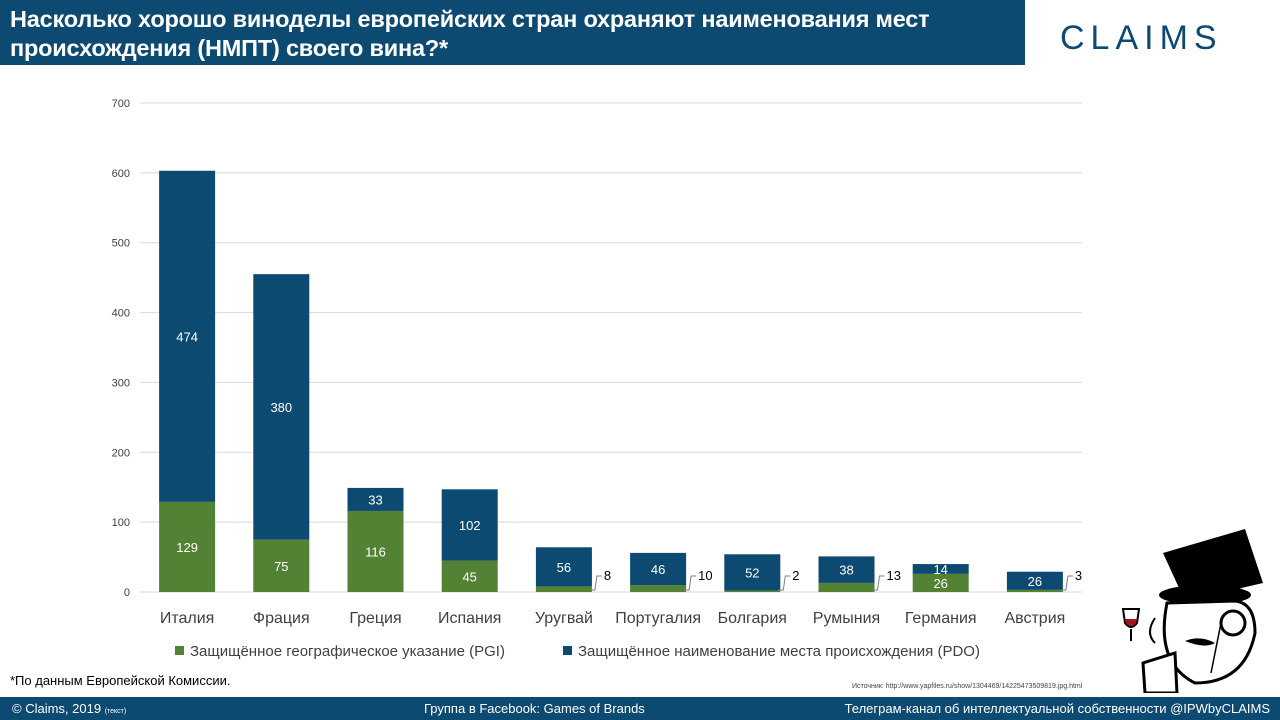 The height and width of the screenshot is (720, 1280). What do you see at coordinates (127, 593) in the screenshot?
I see `y-tick-label: 0` at bounding box center [127, 593].